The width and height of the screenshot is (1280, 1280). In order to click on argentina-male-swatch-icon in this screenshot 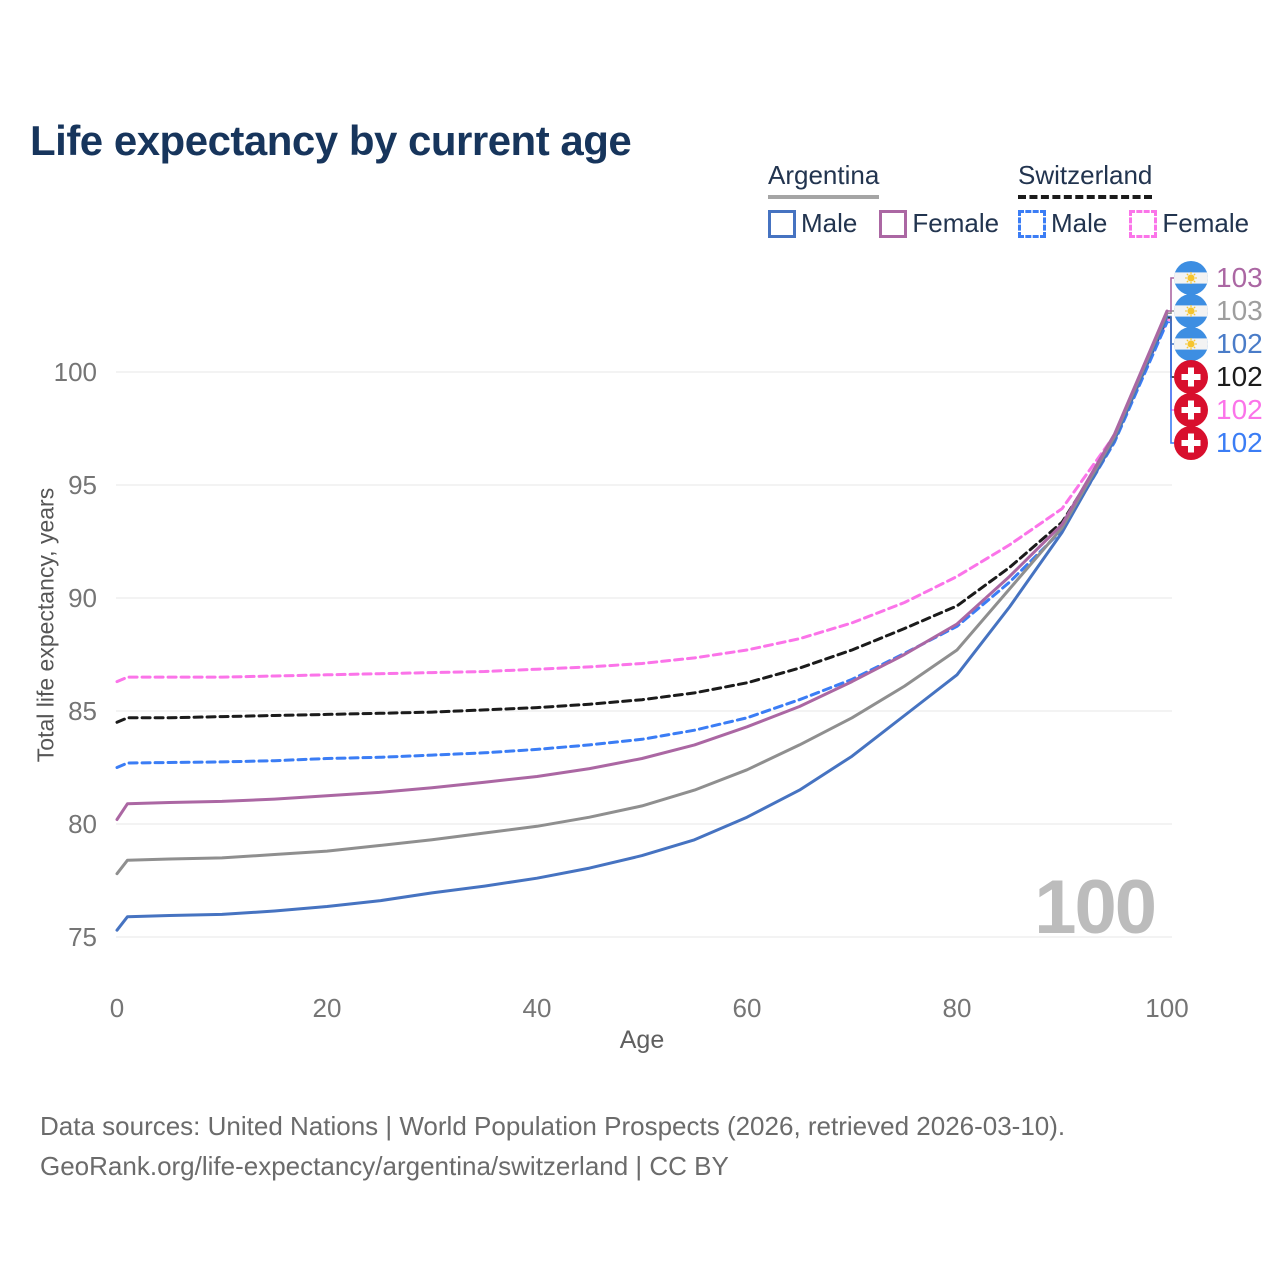, I will do `click(782, 223)`.